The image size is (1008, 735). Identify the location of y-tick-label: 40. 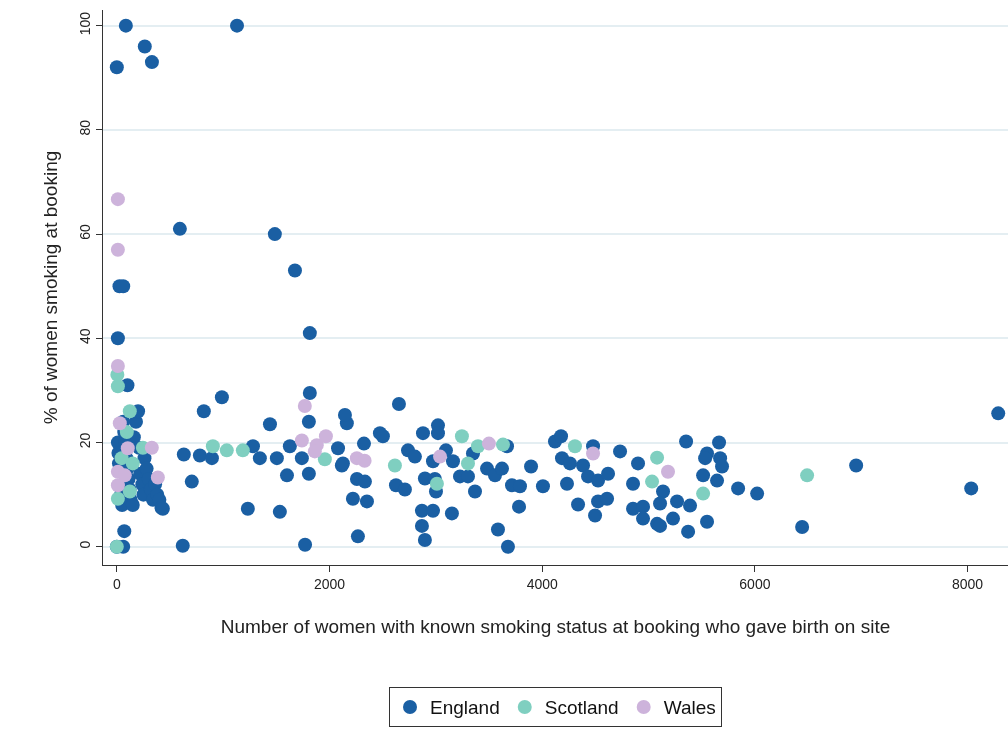
(85, 336).